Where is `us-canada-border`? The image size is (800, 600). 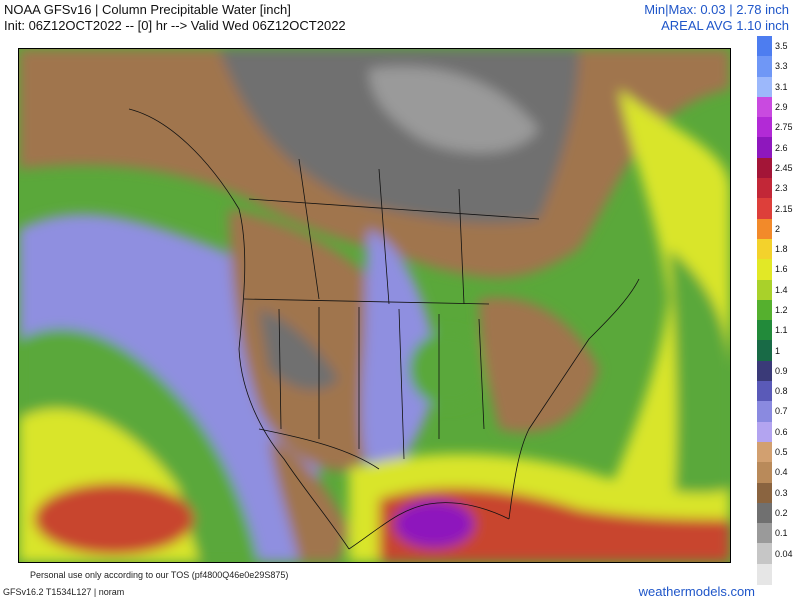
us-canada-border is located at coordinates (366, 301).